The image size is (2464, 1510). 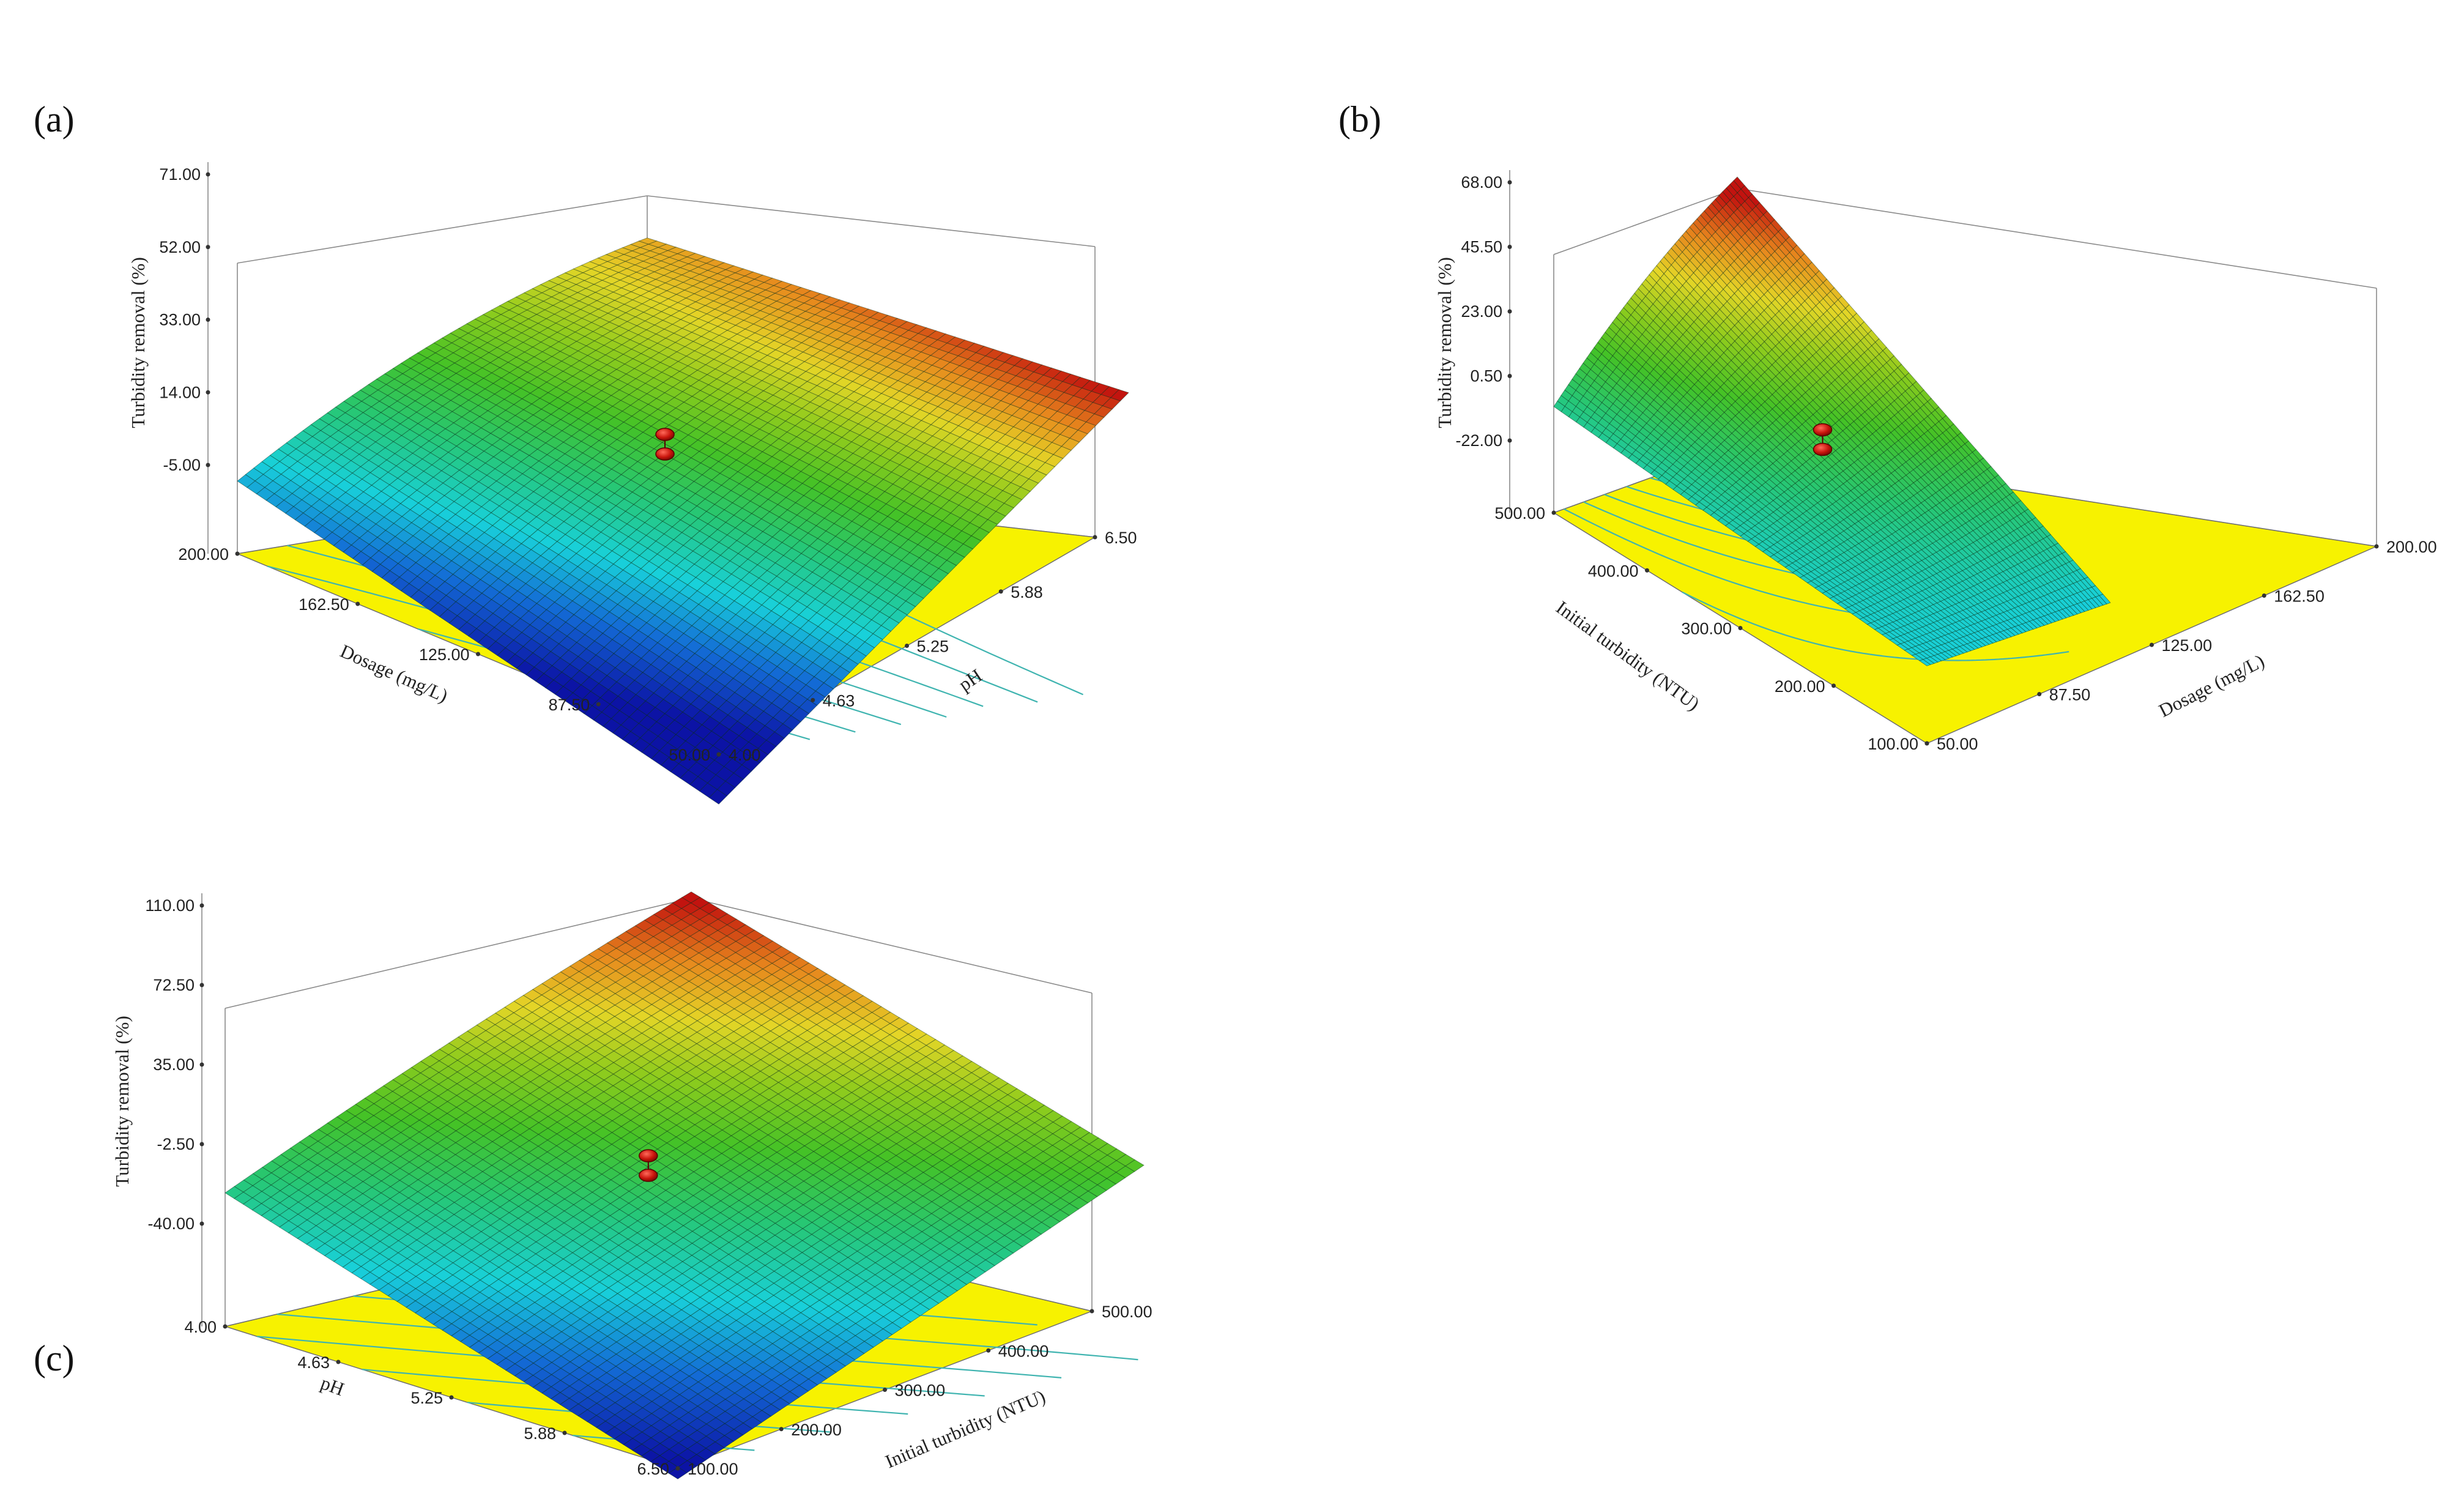 What do you see at coordinates (665, 454) in the screenshot?
I see `design-point-lower` at bounding box center [665, 454].